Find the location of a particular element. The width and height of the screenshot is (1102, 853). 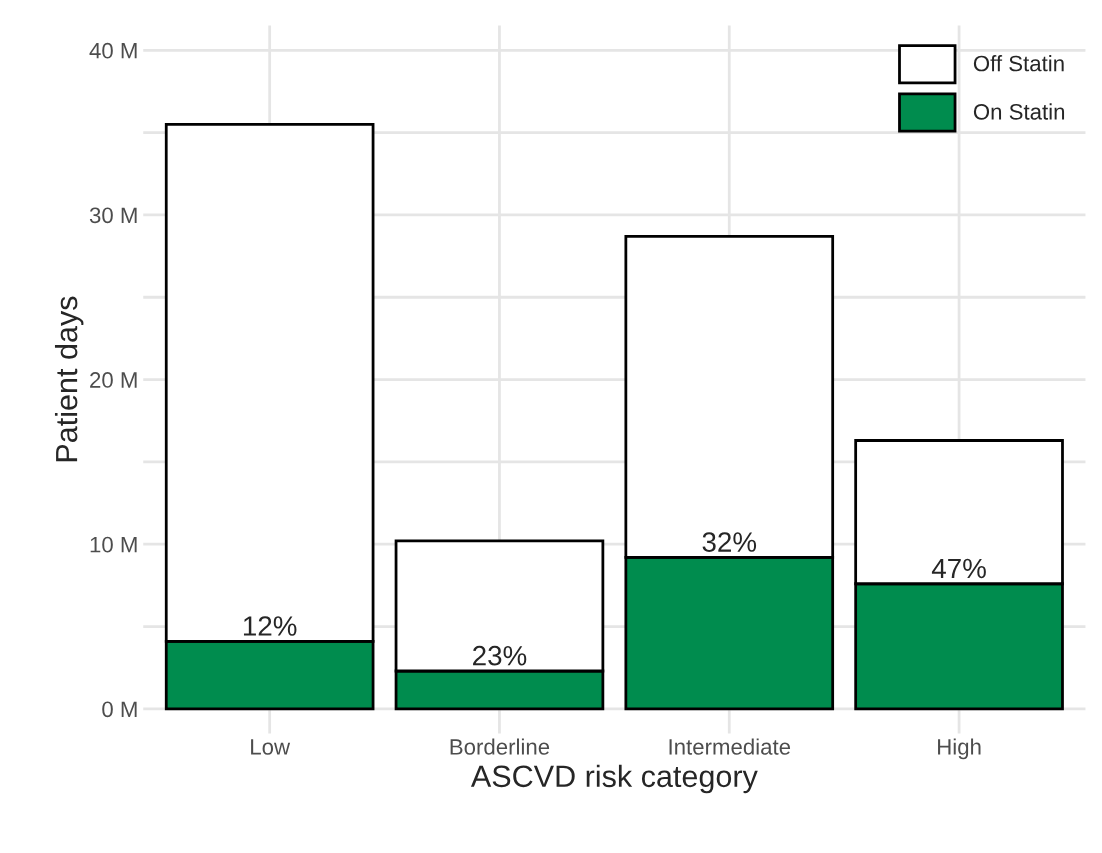

annotation: 23% is located at coordinates (500, 655).